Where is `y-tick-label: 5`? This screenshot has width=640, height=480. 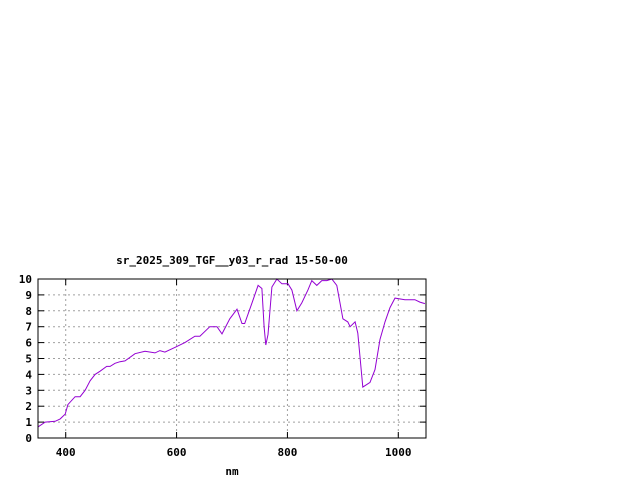 y-tick-label: 5 is located at coordinates (28, 359).